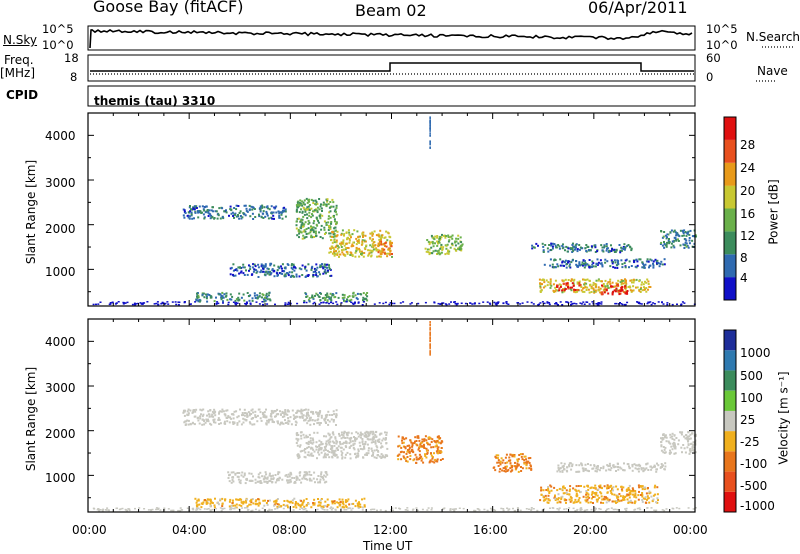 The width and height of the screenshot is (800, 554). Describe the element at coordinates (289, 530) in the screenshot. I see `x-tick-2: 08:00` at that location.